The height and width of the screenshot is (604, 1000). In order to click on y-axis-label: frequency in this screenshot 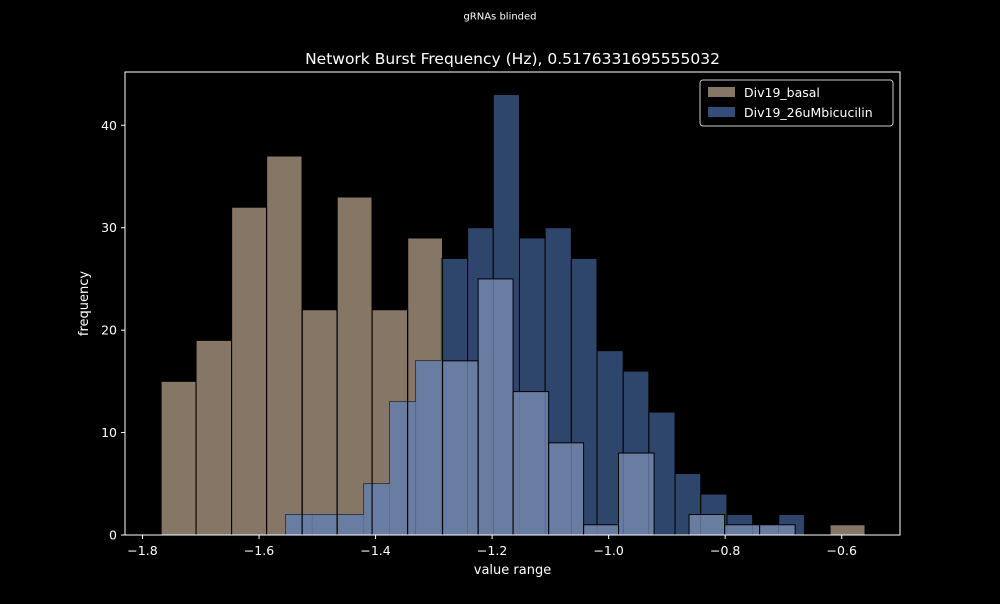, I will do `click(84, 304)`.